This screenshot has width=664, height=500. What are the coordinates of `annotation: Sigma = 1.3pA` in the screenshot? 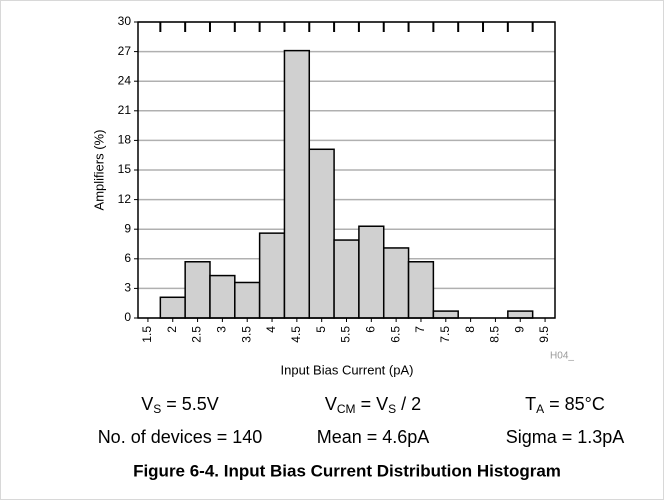 It's located at (565, 437).